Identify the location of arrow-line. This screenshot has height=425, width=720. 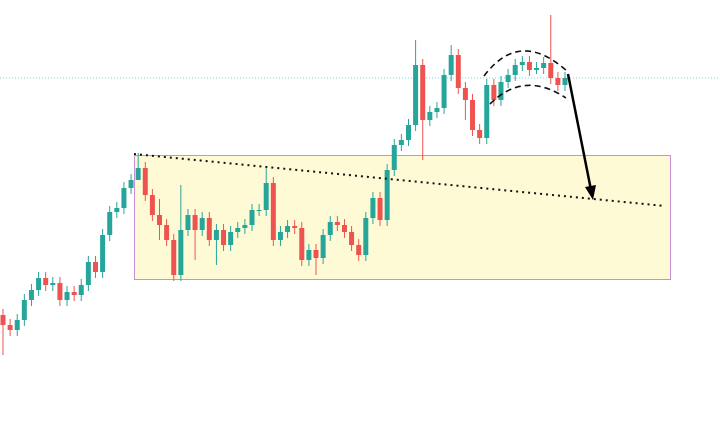
(579, 132).